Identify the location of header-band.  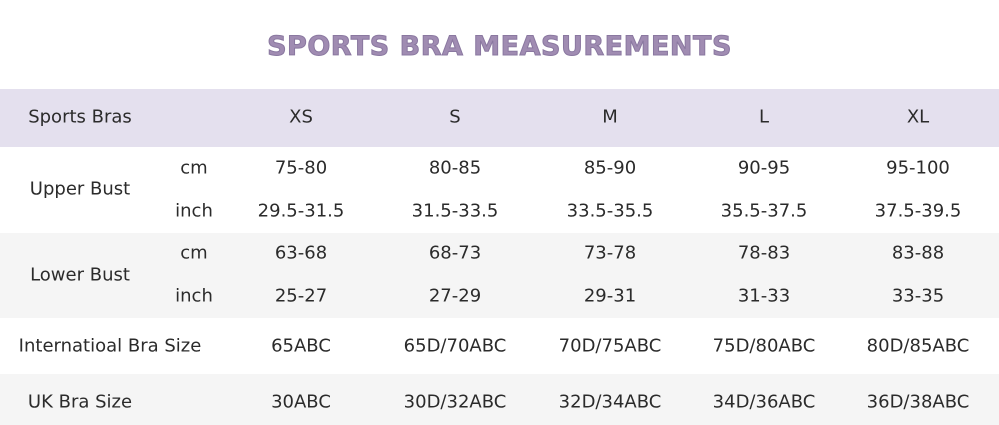
(499, 118).